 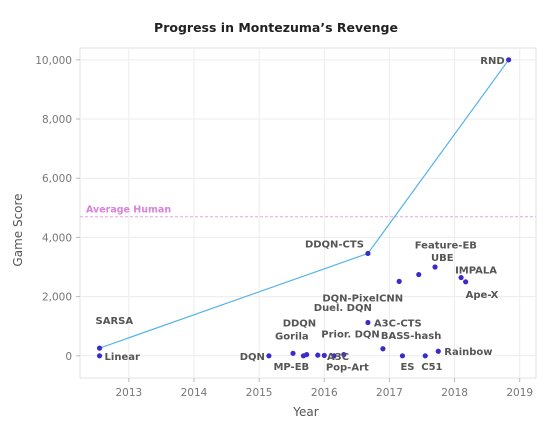 What do you see at coordinates (411, 336) in the screenshot?
I see `point-label-bass-hash: BASS-hash` at bounding box center [411, 336].